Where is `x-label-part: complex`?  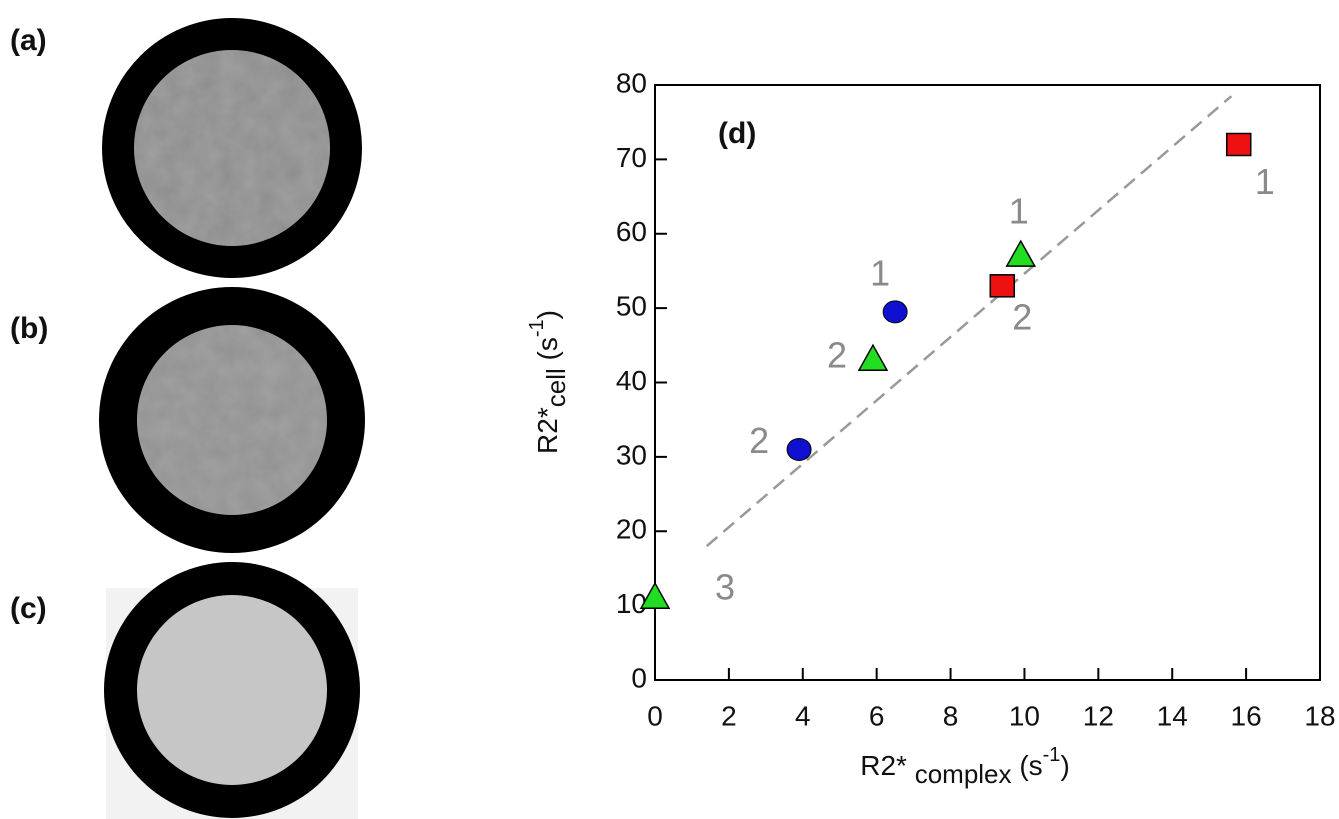
x-label-part: complex is located at coordinates (963, 774).